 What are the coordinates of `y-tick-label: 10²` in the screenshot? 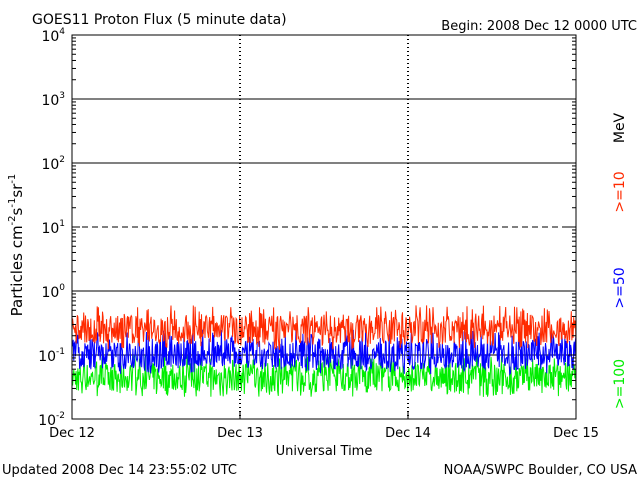 It's located at (53, 164).